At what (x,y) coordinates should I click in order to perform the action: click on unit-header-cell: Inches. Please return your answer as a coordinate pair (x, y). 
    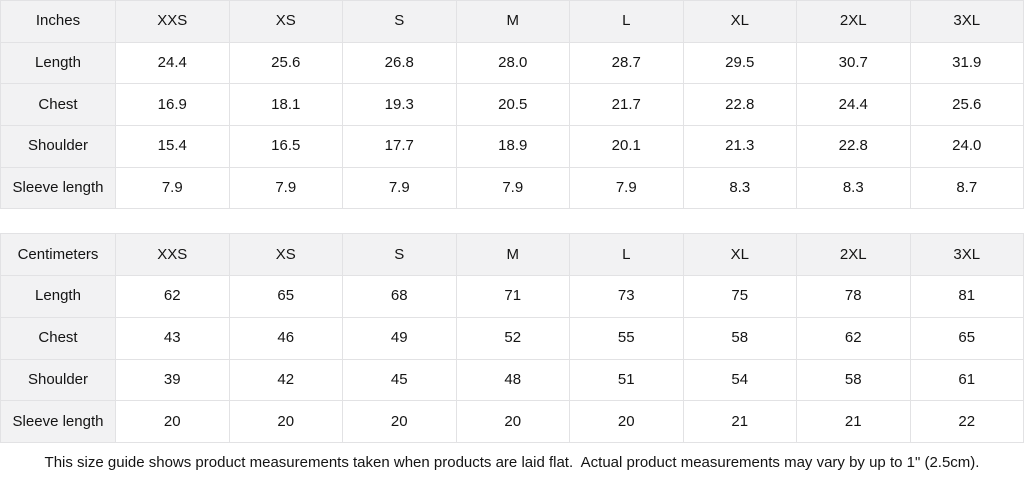
    Looking at the image, I should click on (58, 21).